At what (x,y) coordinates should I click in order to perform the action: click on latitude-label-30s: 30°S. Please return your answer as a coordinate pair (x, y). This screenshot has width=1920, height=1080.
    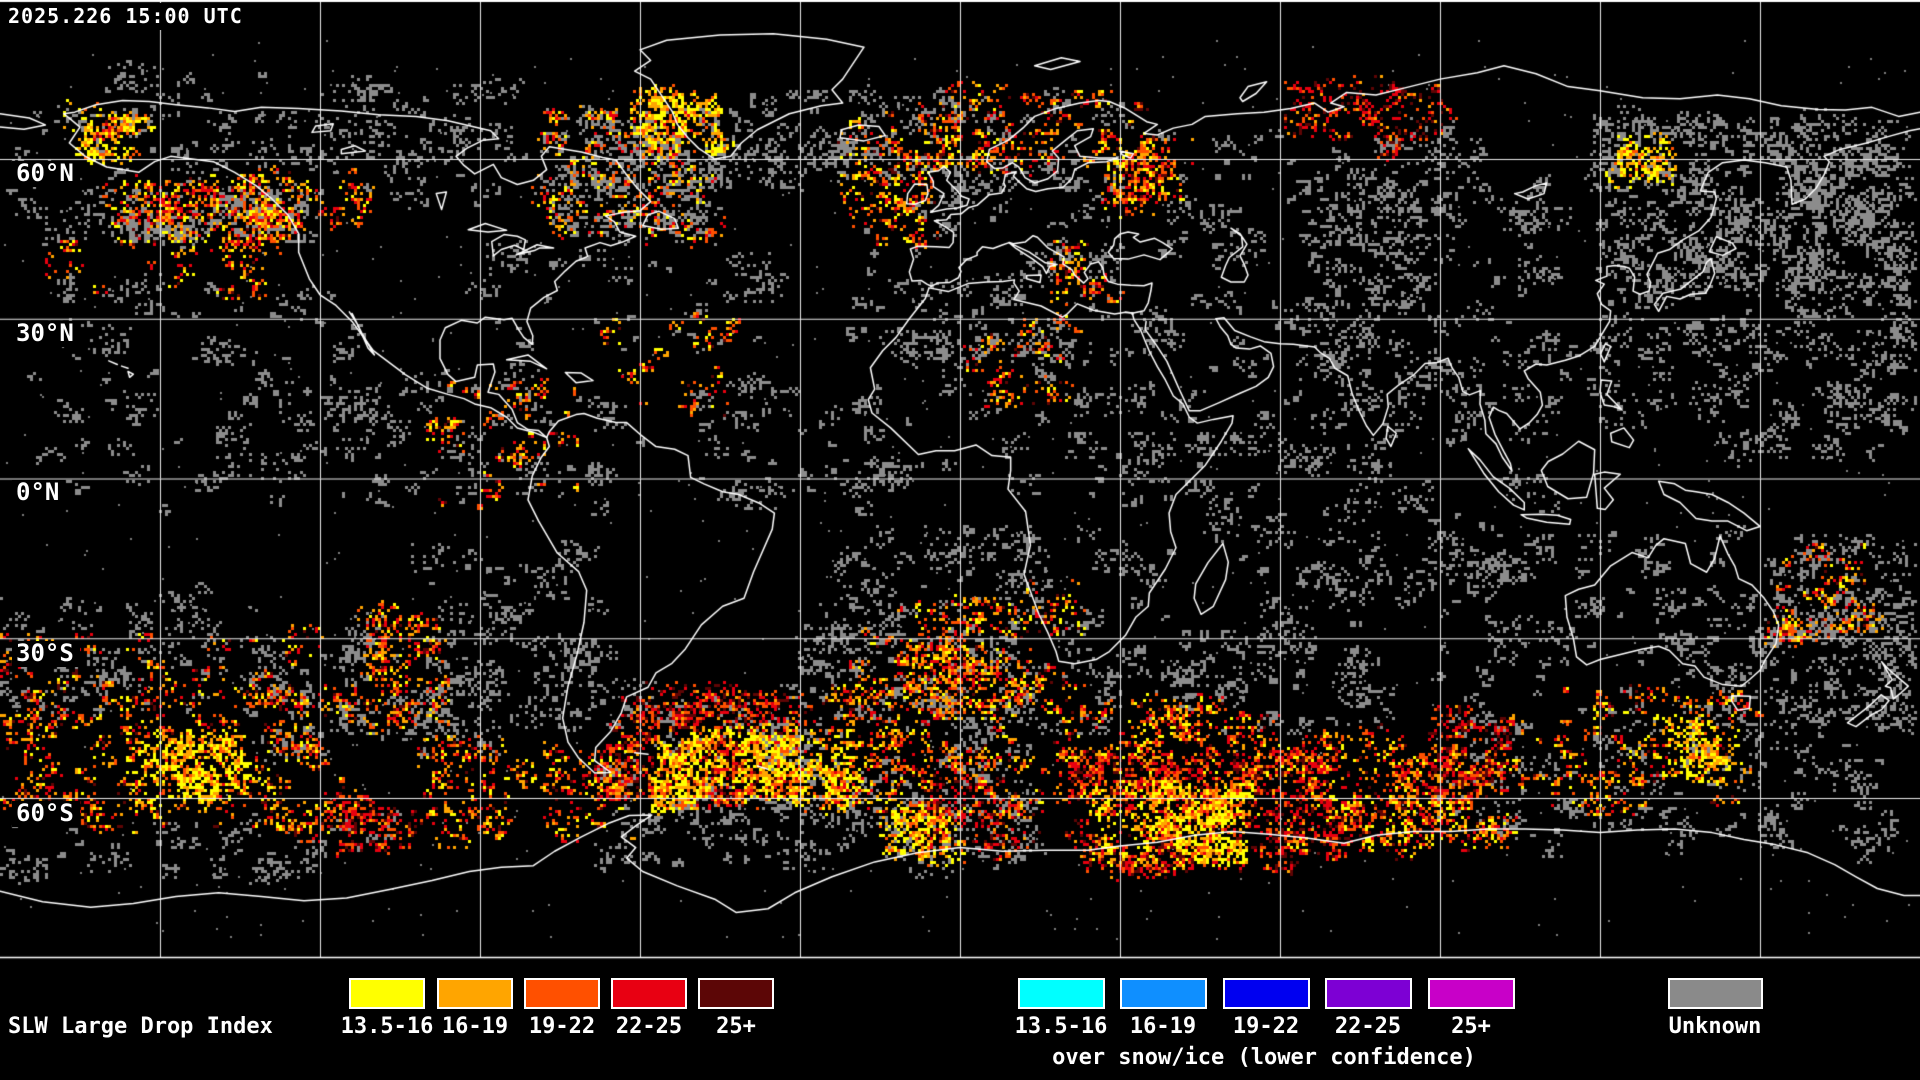
    Looking at the image, I should click on (46, 654).